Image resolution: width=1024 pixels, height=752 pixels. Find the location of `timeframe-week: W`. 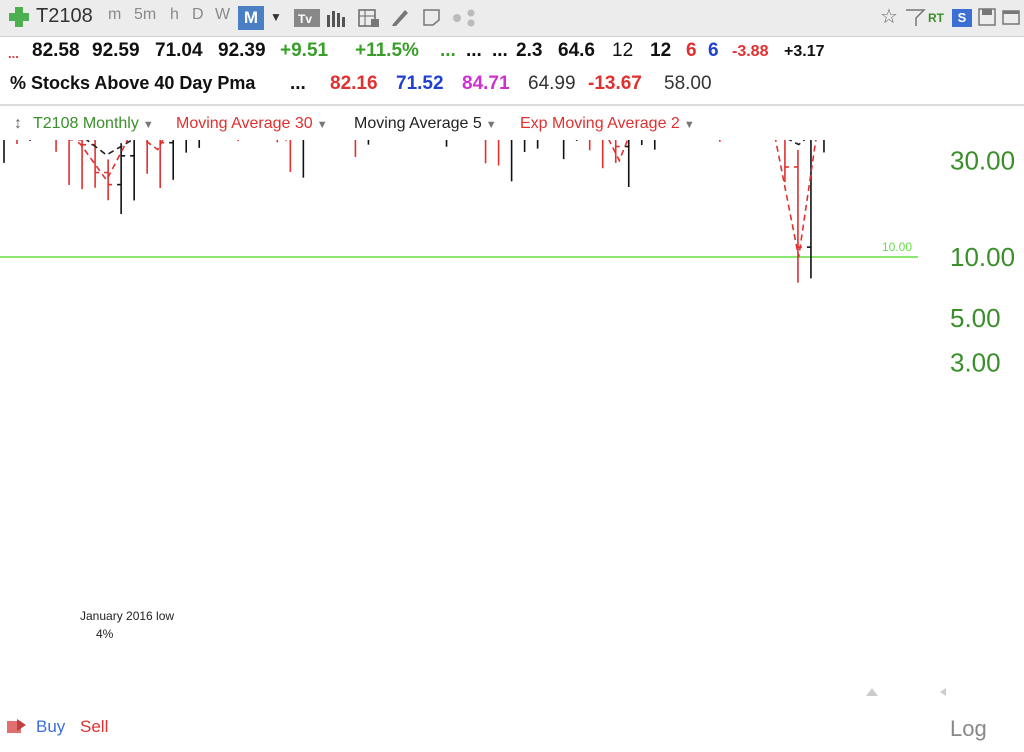

timeframe-week: W is located at coordinates (223, 14).